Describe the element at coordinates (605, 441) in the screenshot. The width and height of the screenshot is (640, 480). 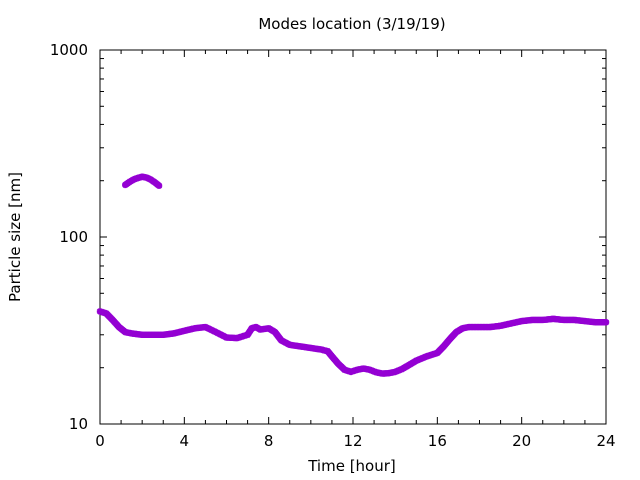
I see `x-tick-label: 24` at that location.